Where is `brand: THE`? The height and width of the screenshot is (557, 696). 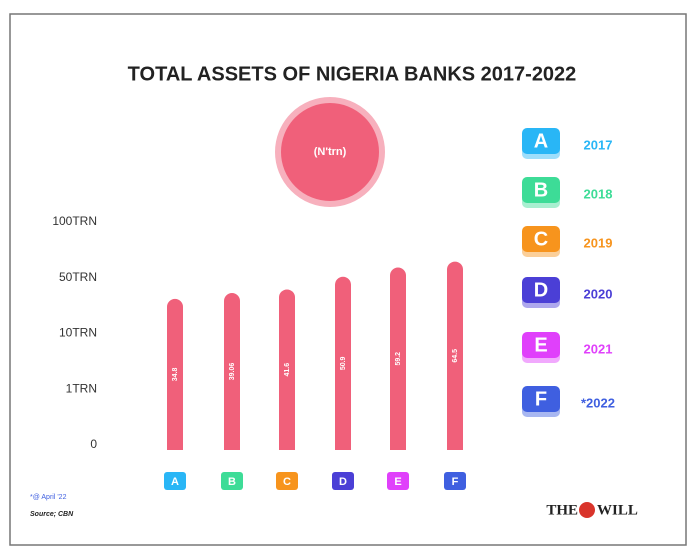 brand: THE is located at coordinates (562, 510).